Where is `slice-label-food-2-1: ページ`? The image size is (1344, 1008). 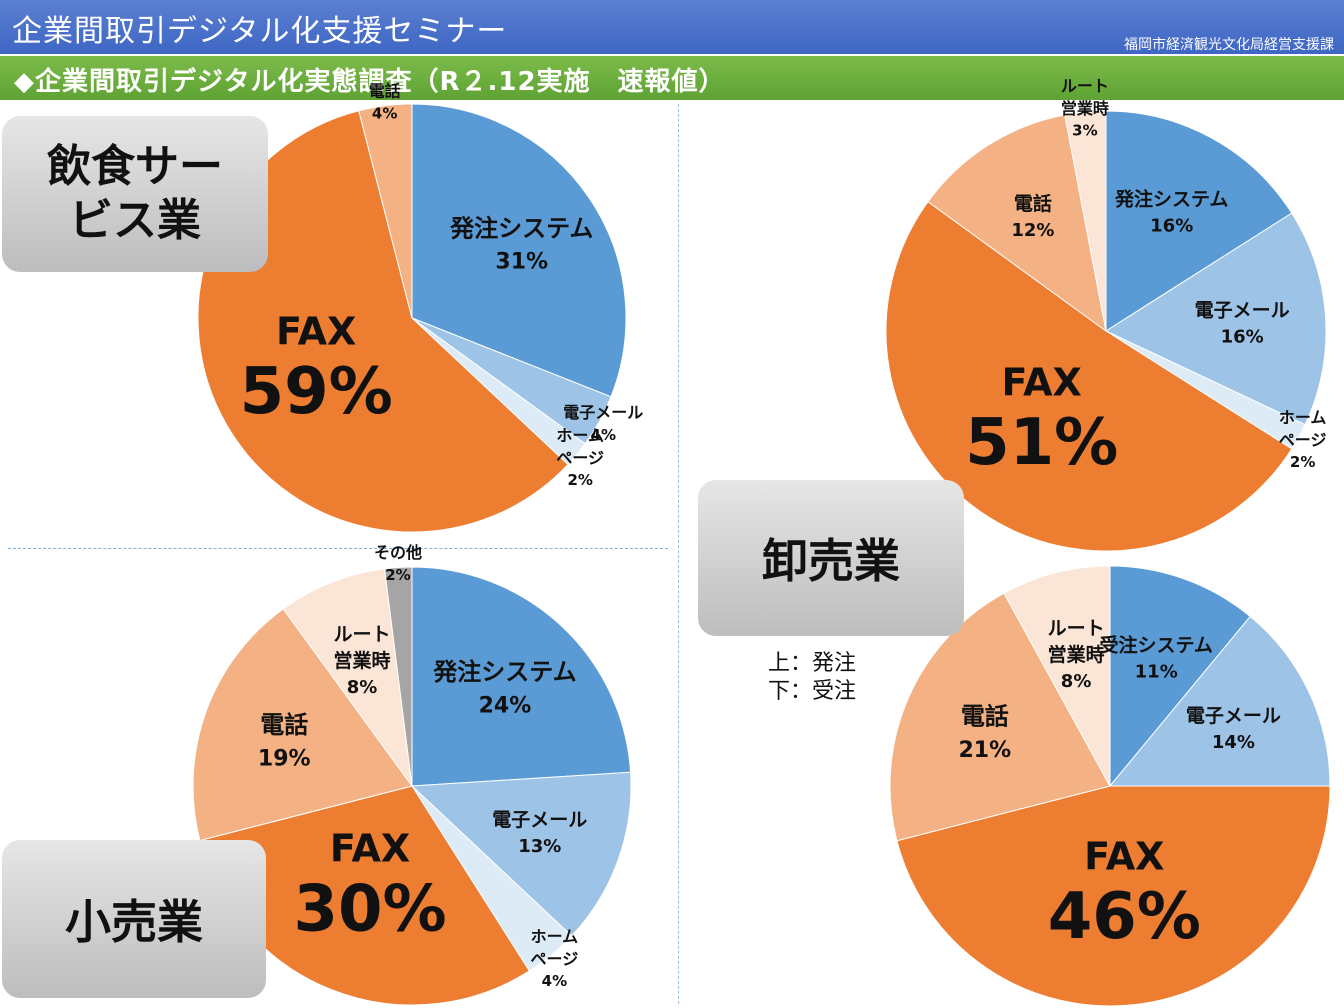 slice-label-food-2-1: ページ is located at coordinates (580, 457).